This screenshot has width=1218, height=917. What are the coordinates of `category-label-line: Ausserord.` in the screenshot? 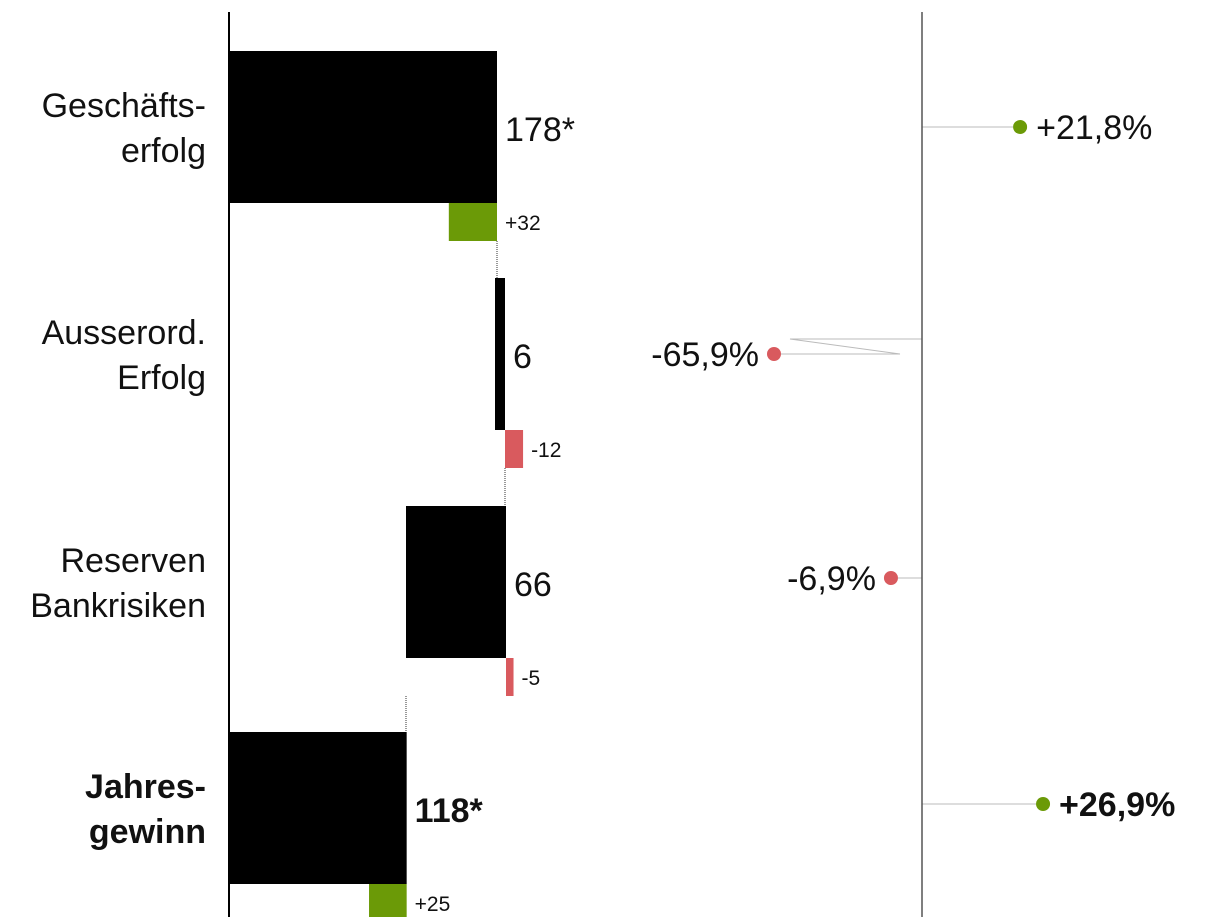 It's located at (124, 333).